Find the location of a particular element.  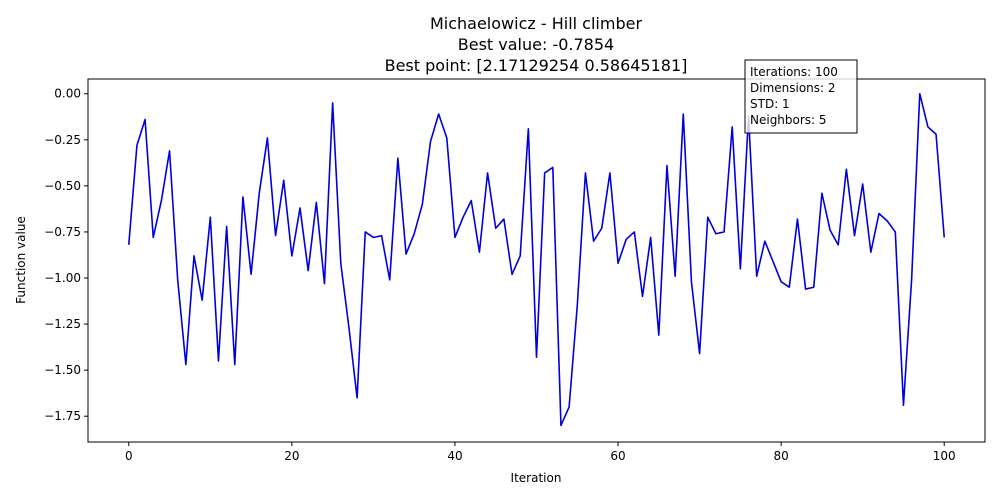

info-std: STD: 1 is located at coordinates (770, 104).